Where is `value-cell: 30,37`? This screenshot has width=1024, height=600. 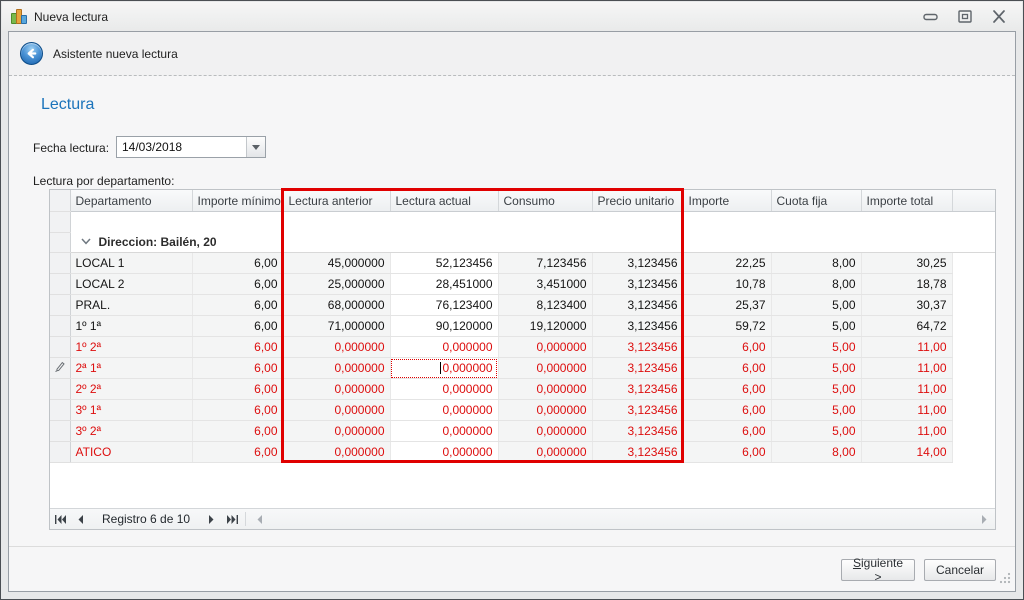 value-cell: 30,37 is located at coordinates (907, 305).